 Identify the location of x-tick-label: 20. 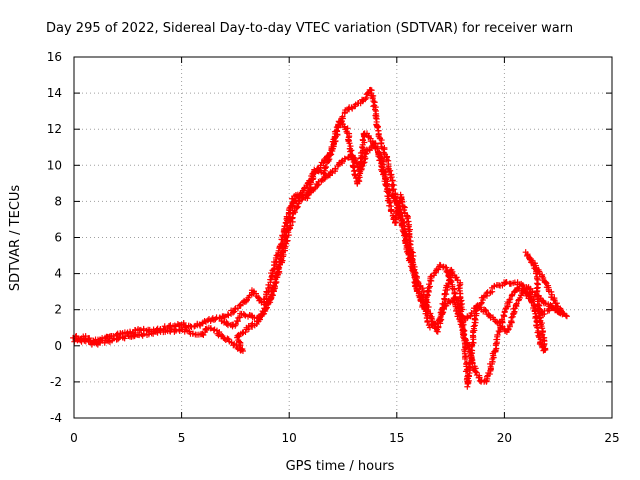
(504, 438).